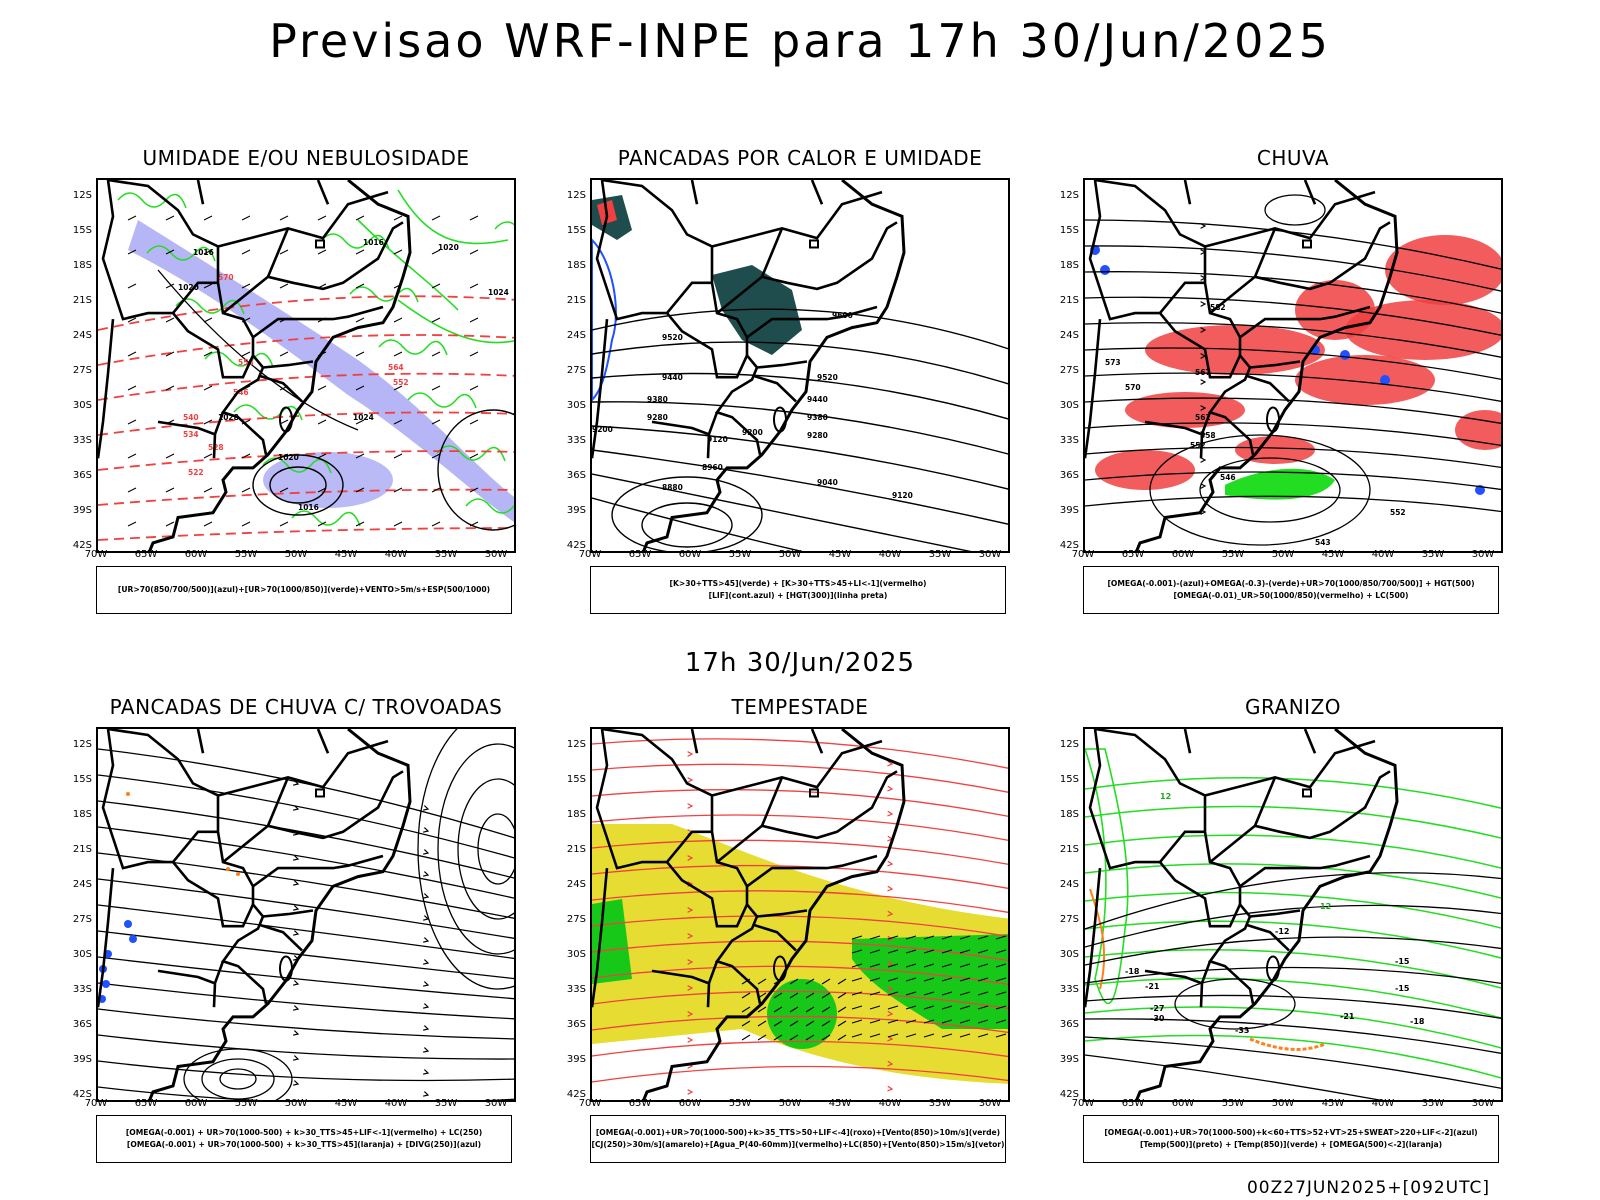 This screenshot has height=1200, width=1600. What do you see at coordinates (690, 554) in the screenshot?
I see `lon-tick-label: 60W` at bounding box center [690, 554].